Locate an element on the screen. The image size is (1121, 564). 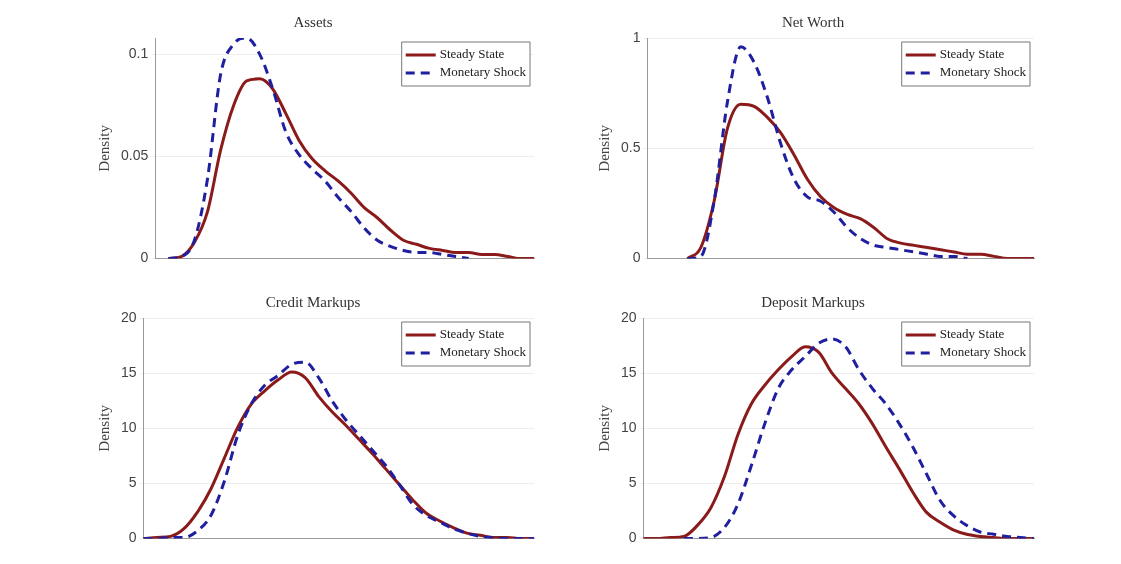
y-tick-label: 1 is located at coordinates (636, 36).